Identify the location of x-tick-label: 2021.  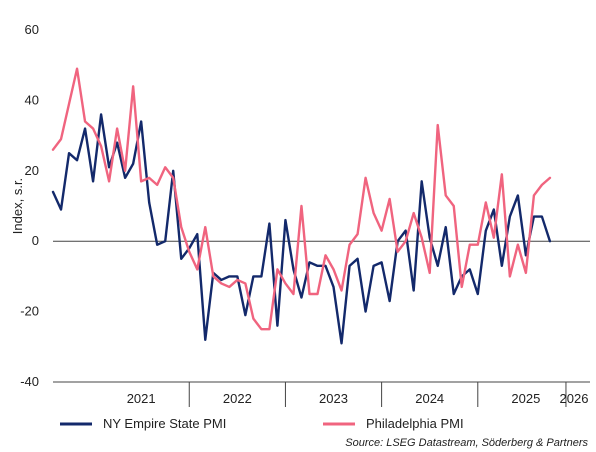
(141, 398).